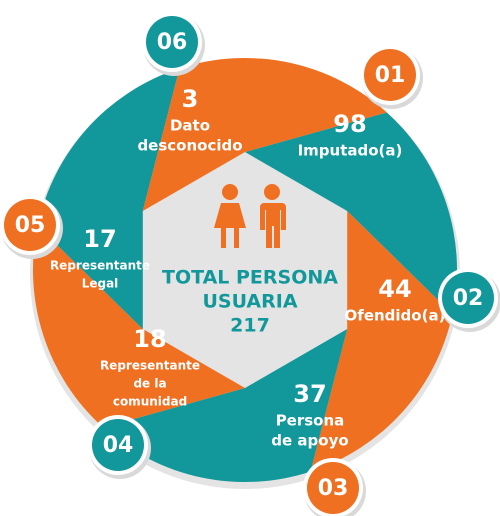 The width and height of the screenshot is (500, 516). I want to click on man-body, so click(273, 225).